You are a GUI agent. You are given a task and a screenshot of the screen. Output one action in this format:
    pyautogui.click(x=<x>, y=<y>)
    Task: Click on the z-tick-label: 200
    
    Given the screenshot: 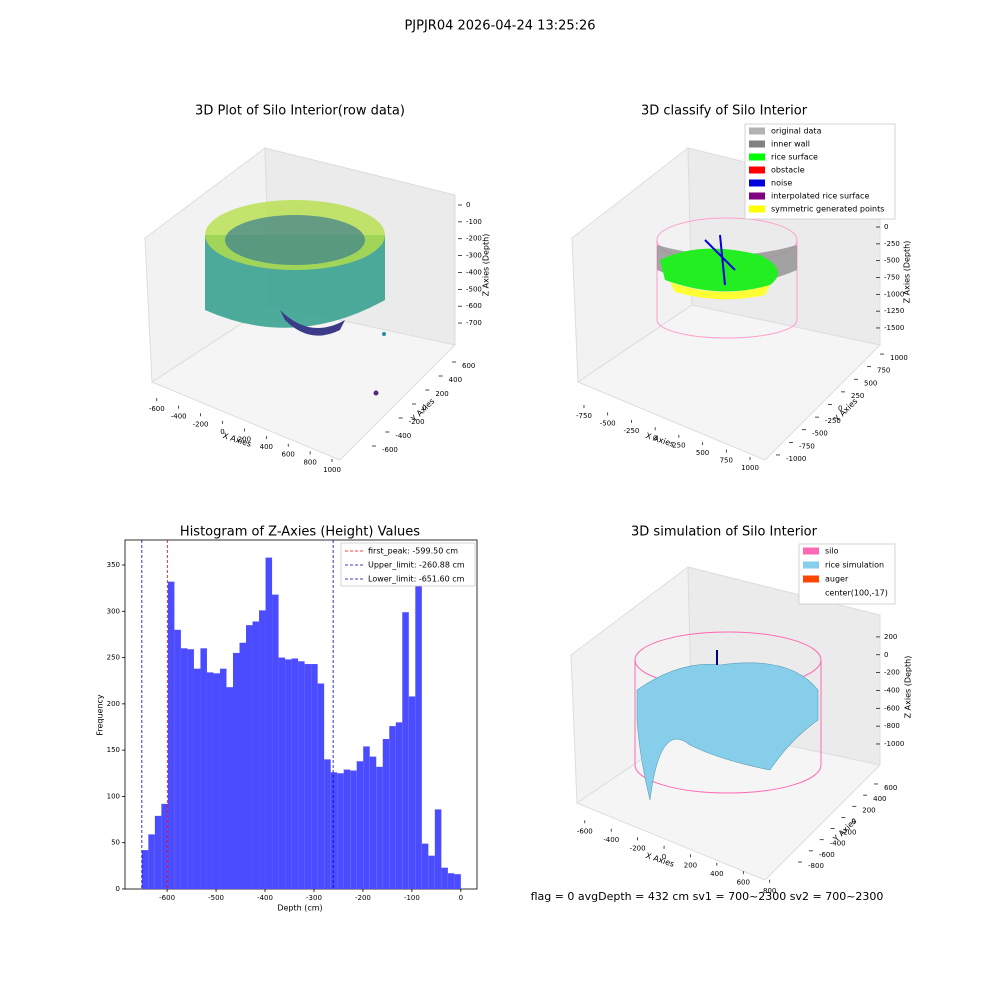 What is the action you would take?
    pyautogui.click(x=890, y=637)
    